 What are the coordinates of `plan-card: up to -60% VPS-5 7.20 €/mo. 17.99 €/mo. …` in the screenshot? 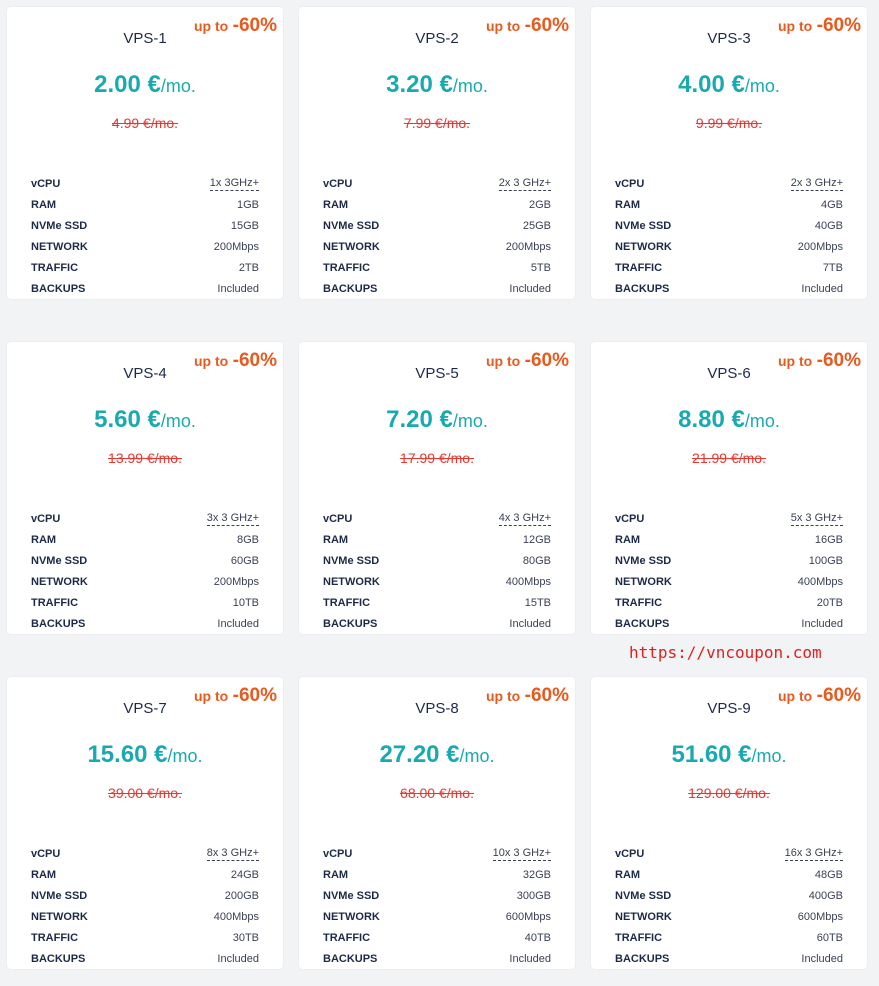 It's located at (437, 488).